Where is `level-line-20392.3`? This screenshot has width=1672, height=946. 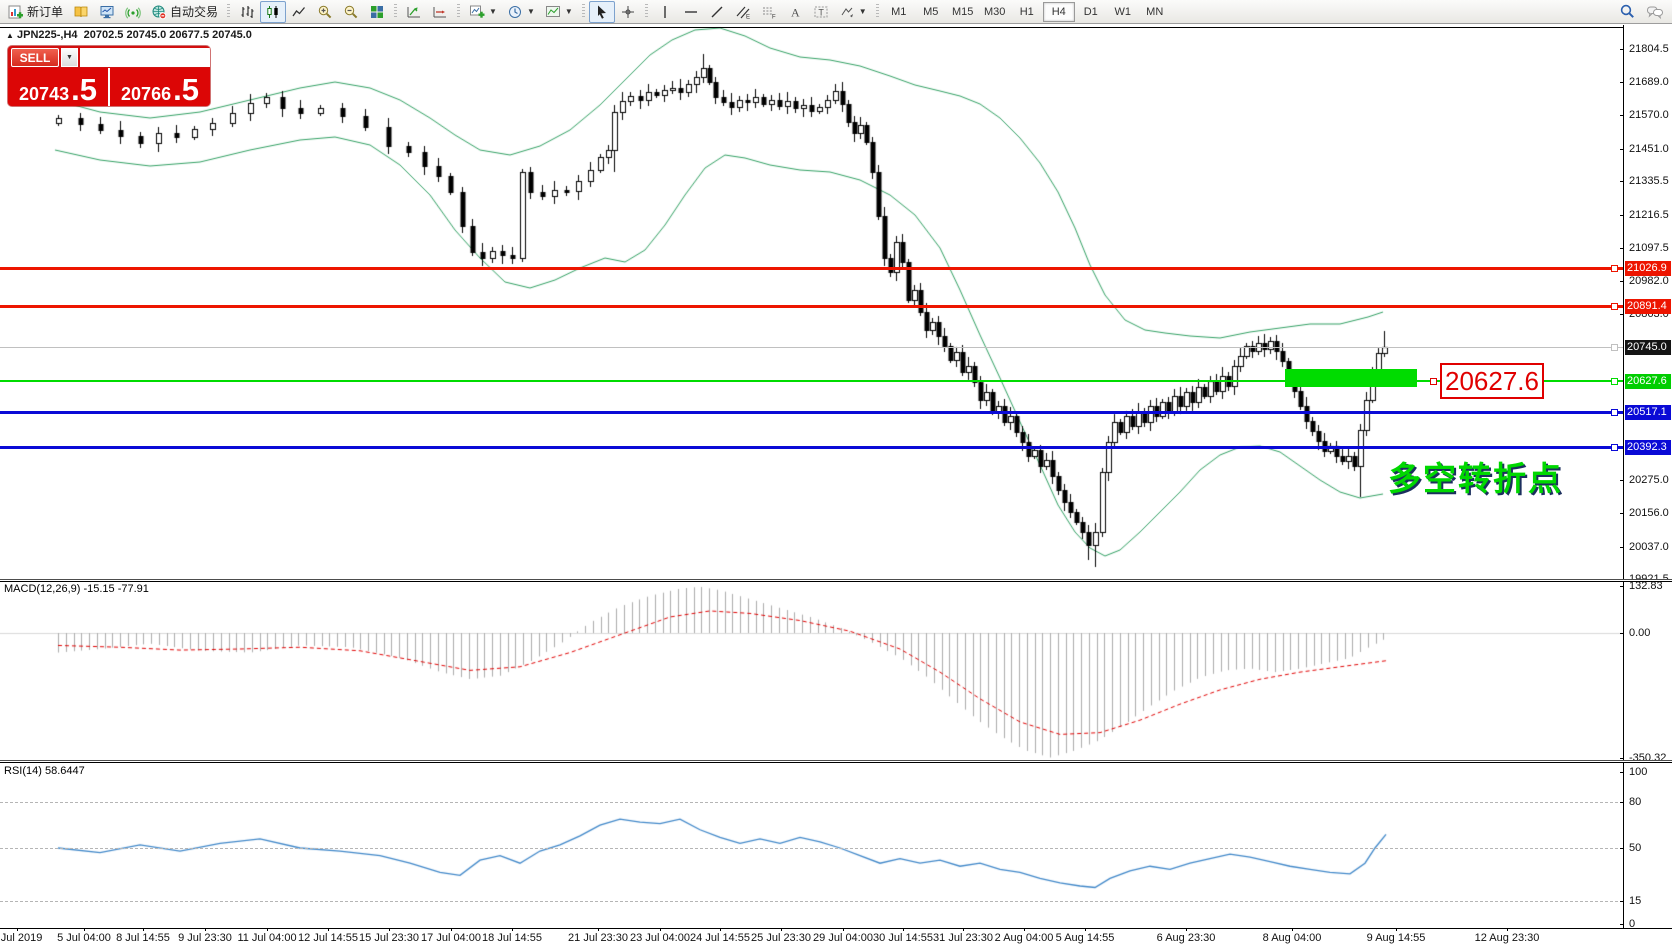
level-line-20392.3 is located at coordinates (811, 447).